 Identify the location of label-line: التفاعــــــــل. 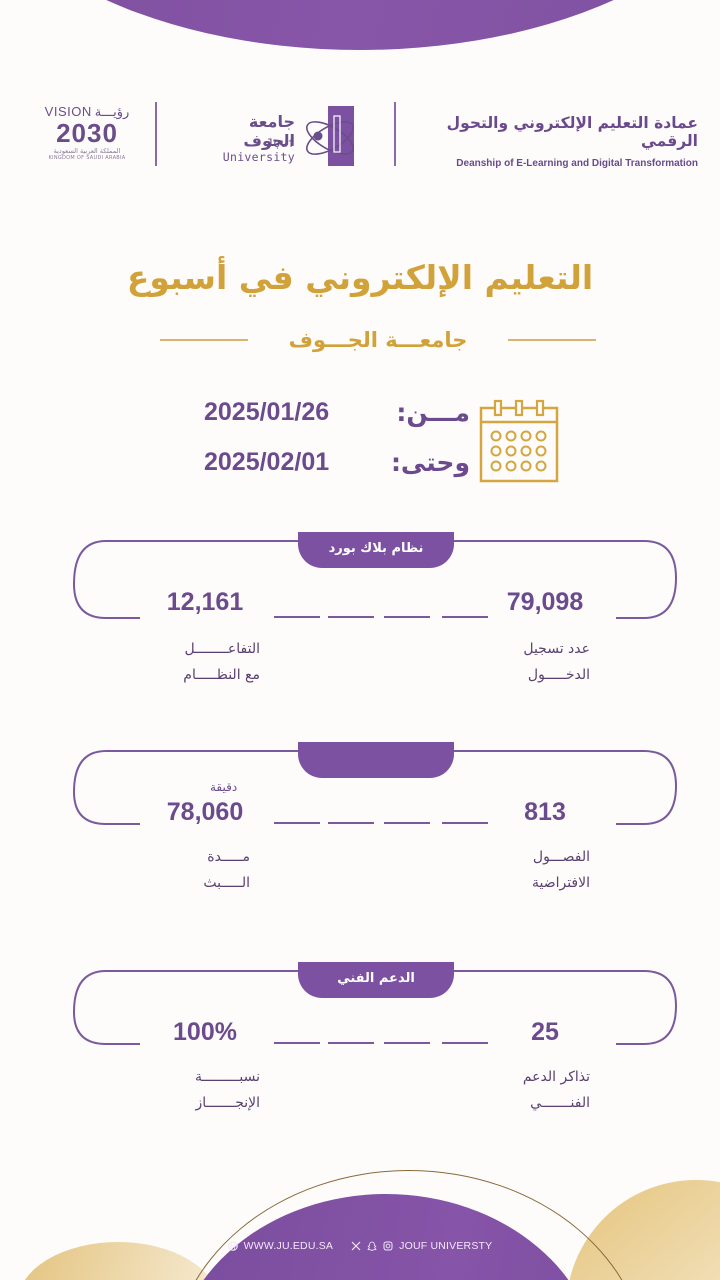
(222, 649).